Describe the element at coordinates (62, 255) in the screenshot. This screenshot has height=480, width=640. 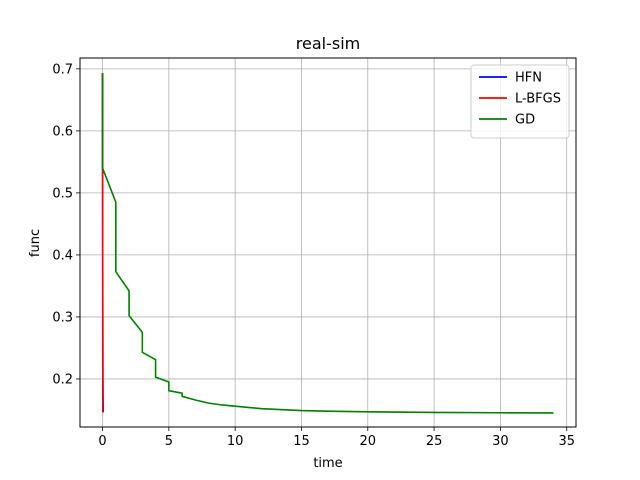
I see `y-tick-label: 0.4` at that location.